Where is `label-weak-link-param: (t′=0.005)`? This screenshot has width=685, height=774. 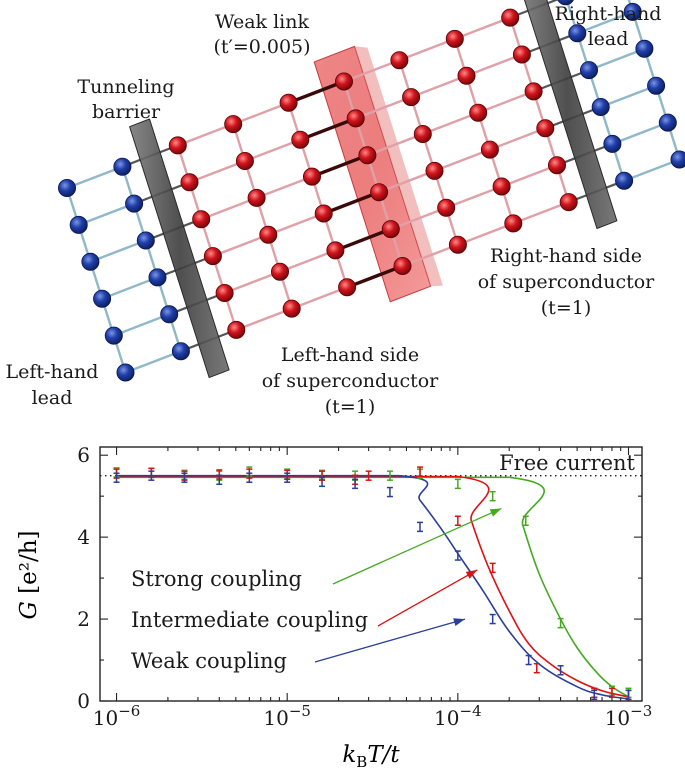 label-weak-link-param: (t′=0.005) is located at coordinates (261, 47).